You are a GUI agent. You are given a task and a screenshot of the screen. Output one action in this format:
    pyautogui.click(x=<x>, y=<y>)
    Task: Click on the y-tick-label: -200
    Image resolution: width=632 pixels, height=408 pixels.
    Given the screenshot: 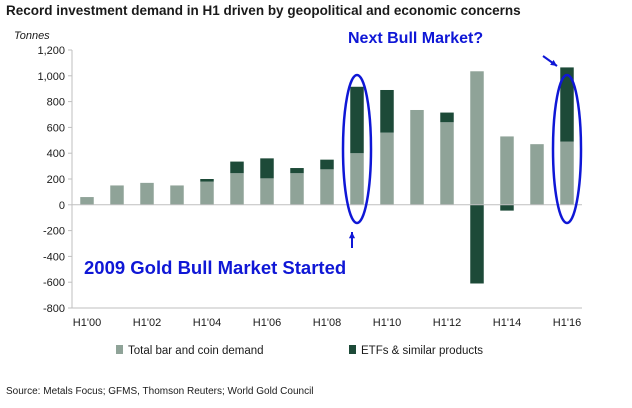 What is the action you would take?
    pyautogui.click(x=54, y=232)
    